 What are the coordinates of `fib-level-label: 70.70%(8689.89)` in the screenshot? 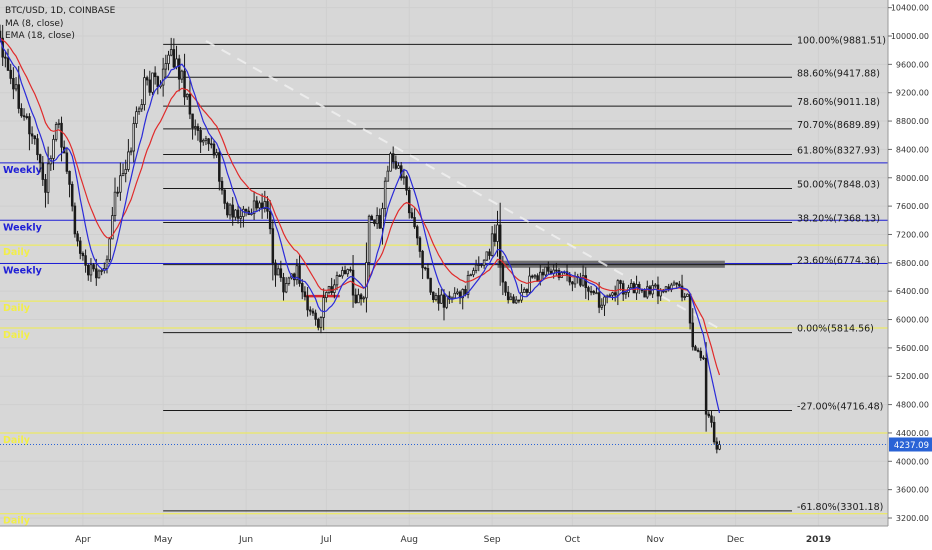 It's located at (838, 125).